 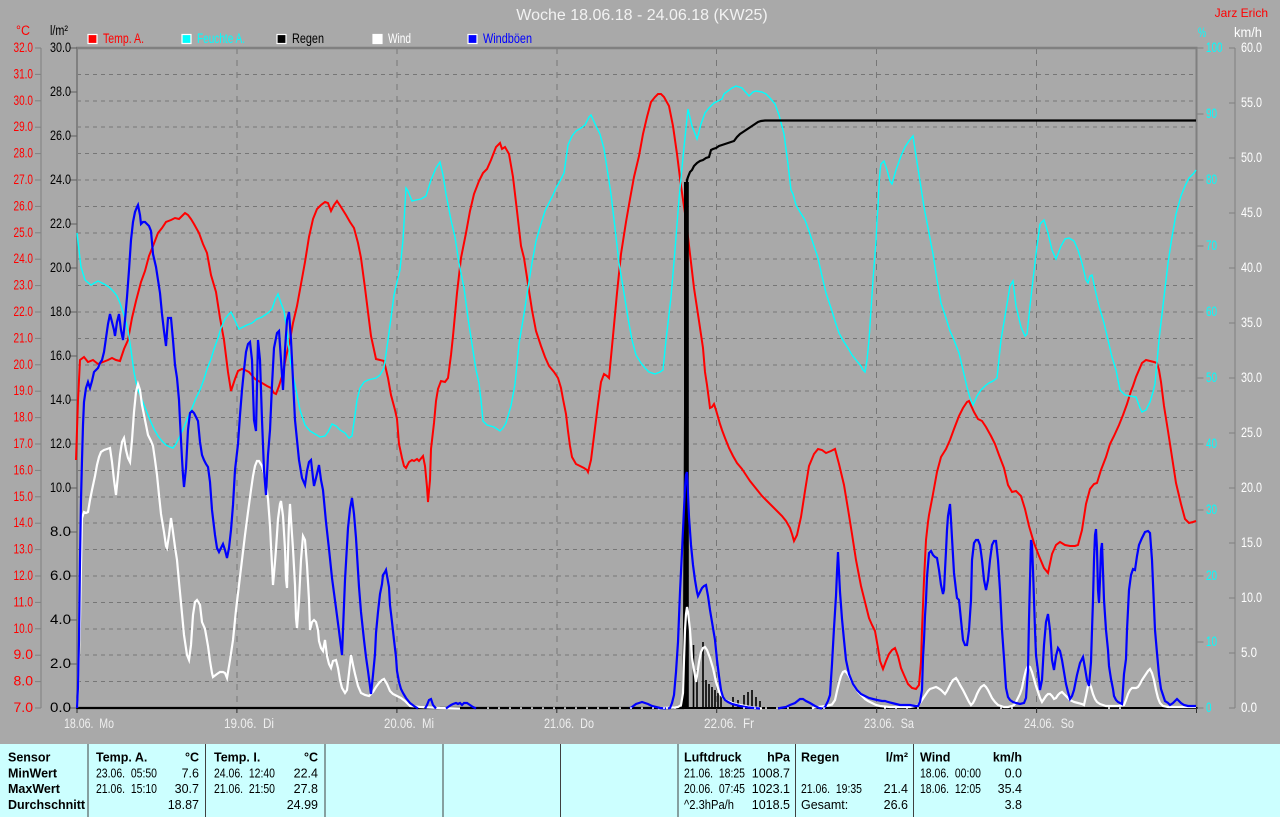 I want to click on svg-text: MinWert, so click(x=33, y=774).